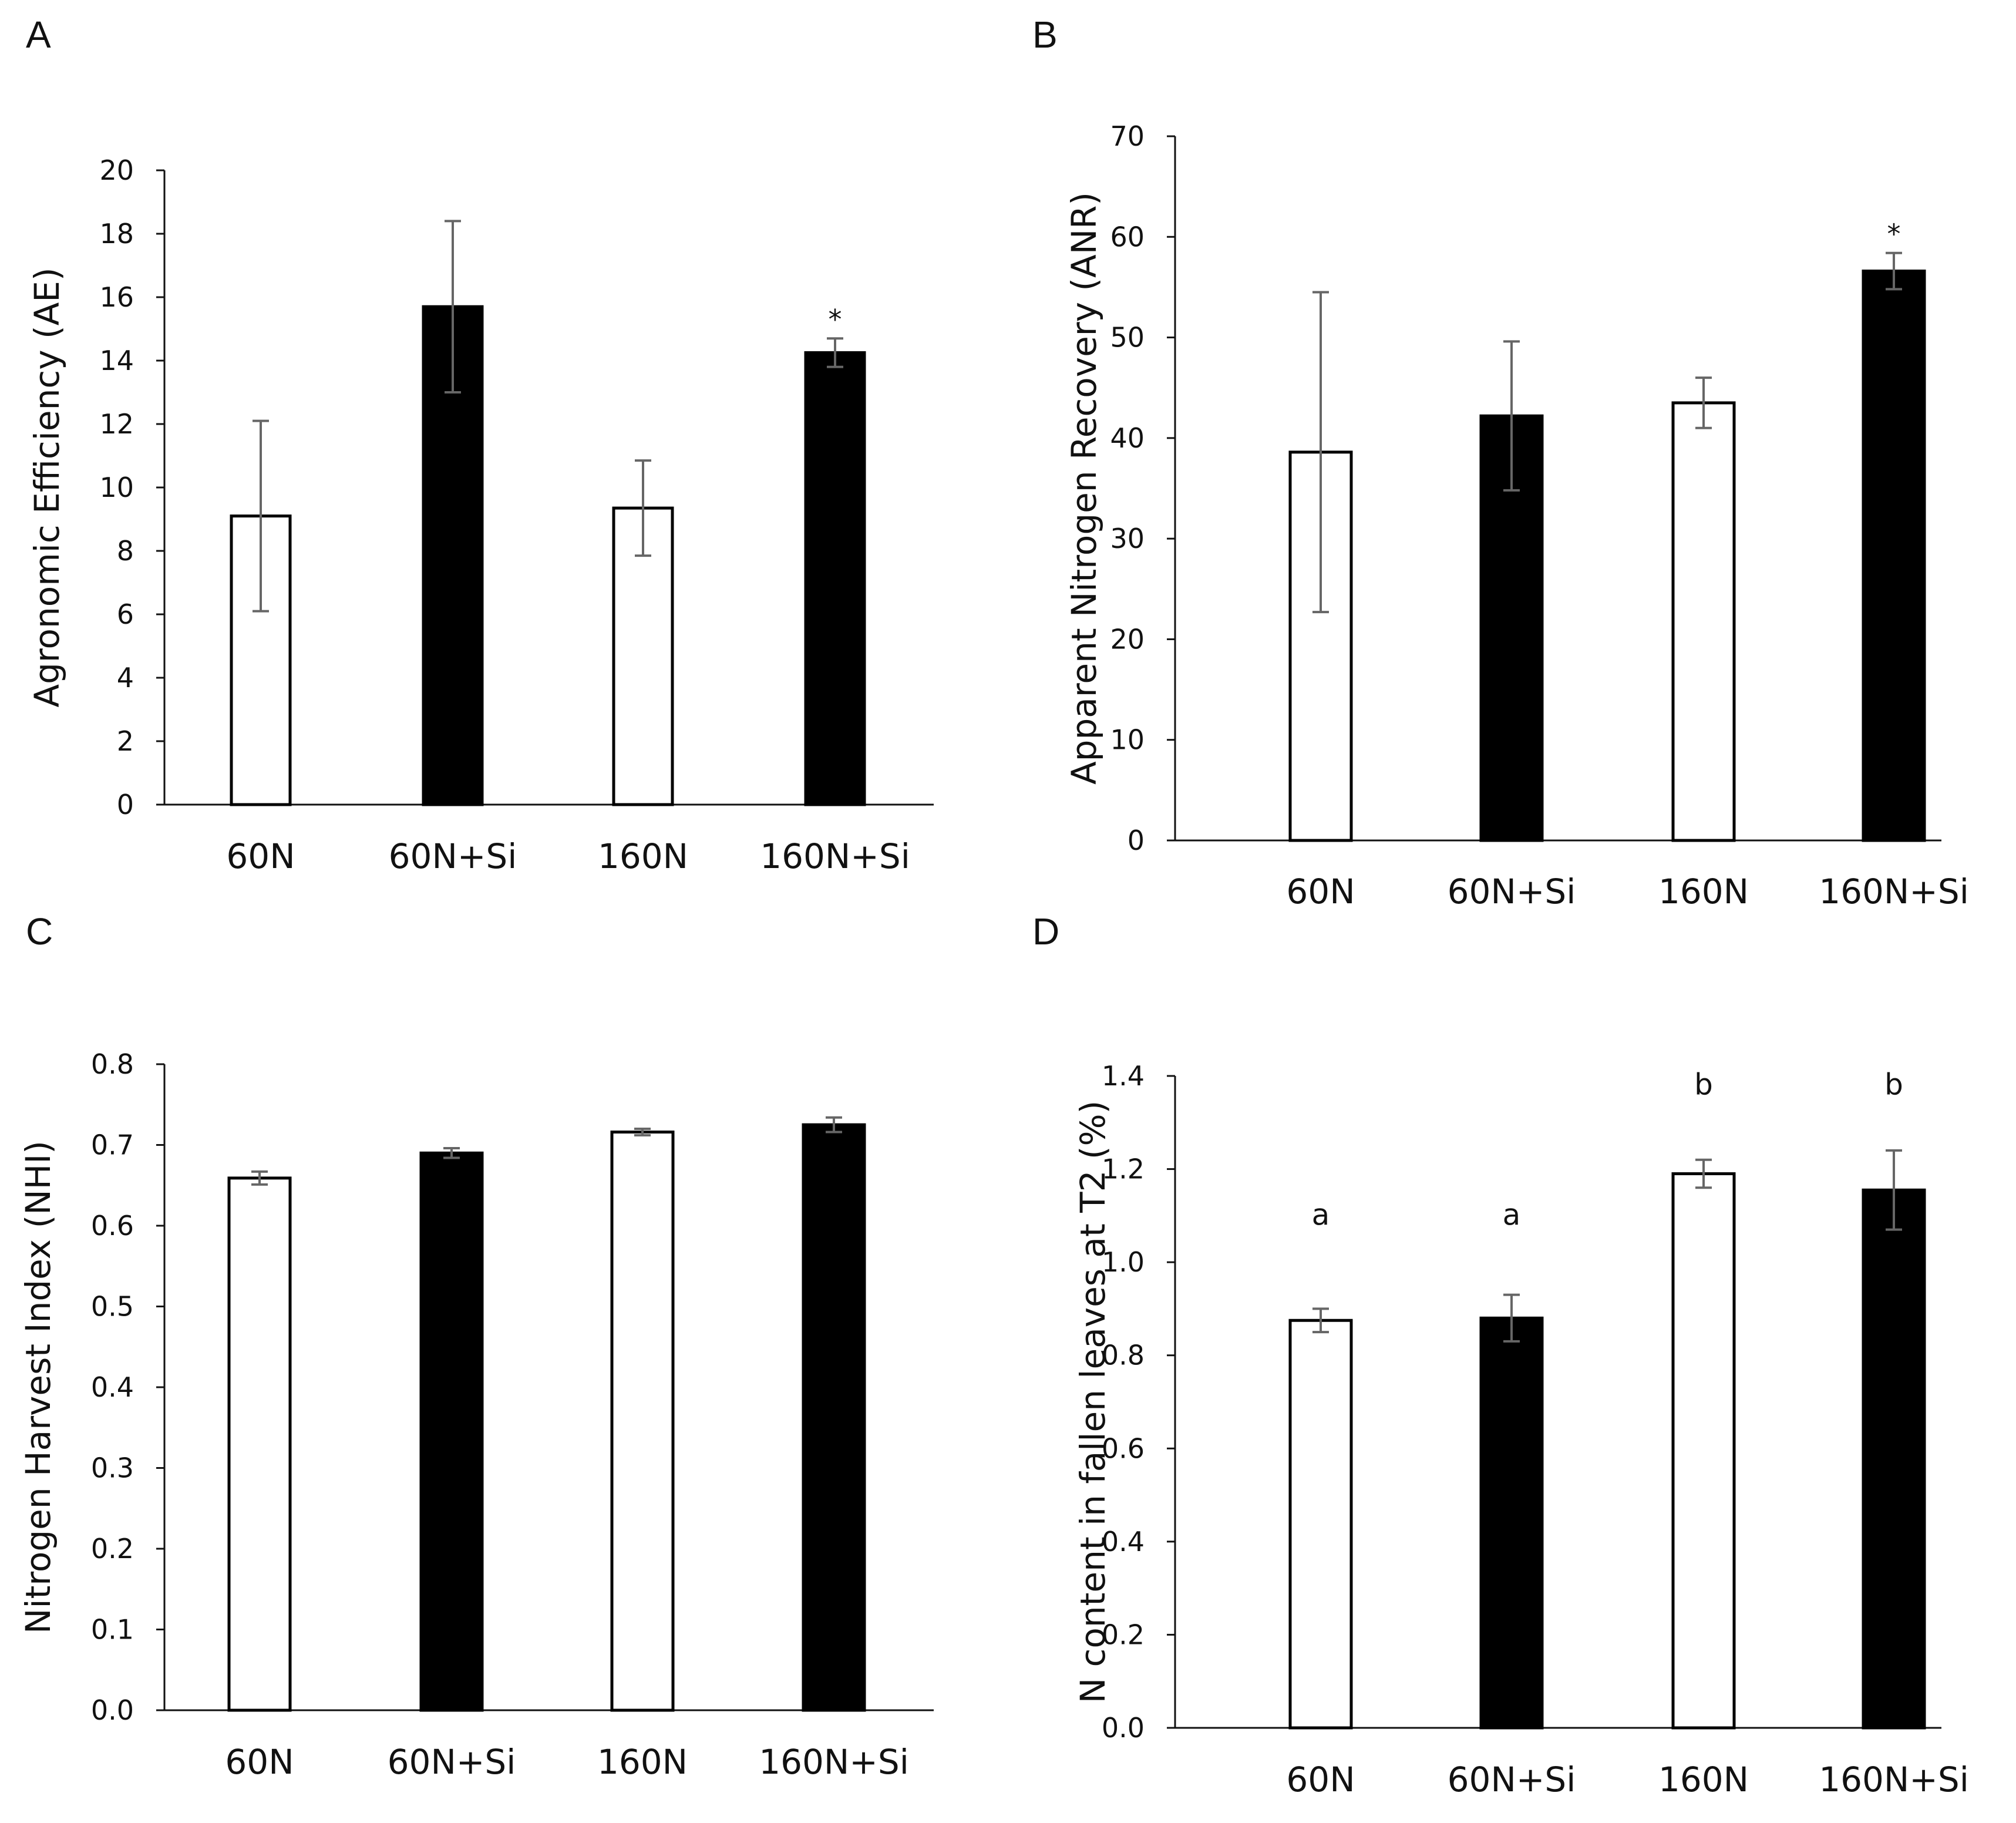 Image resolution: width=2016 pixels, height=1823 pixels. What do you see at coordinates (116, 297) in the screenshot?
I see `y-tick-label: 16` at bounding box center [116, 297].